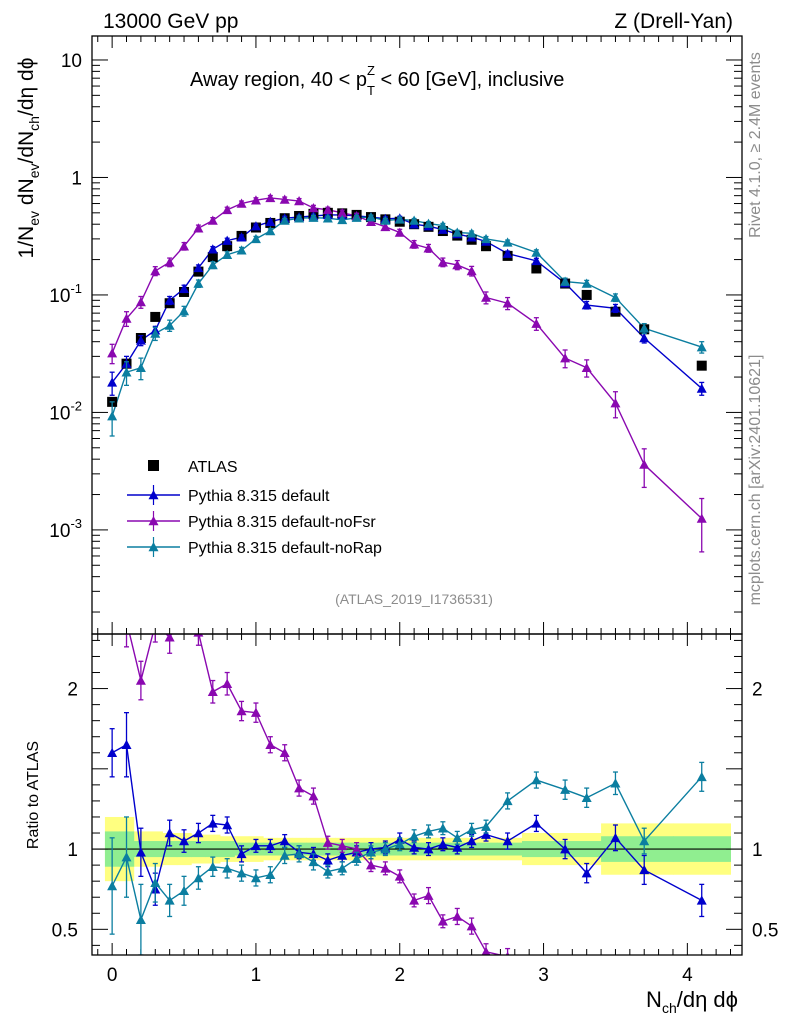 This screenshot has width=786, height=1024. Describe the element at coordinates (33, 795) in the screenshot. I see `ratio-y-axis-label: Ratio to ATLAS` at that location.